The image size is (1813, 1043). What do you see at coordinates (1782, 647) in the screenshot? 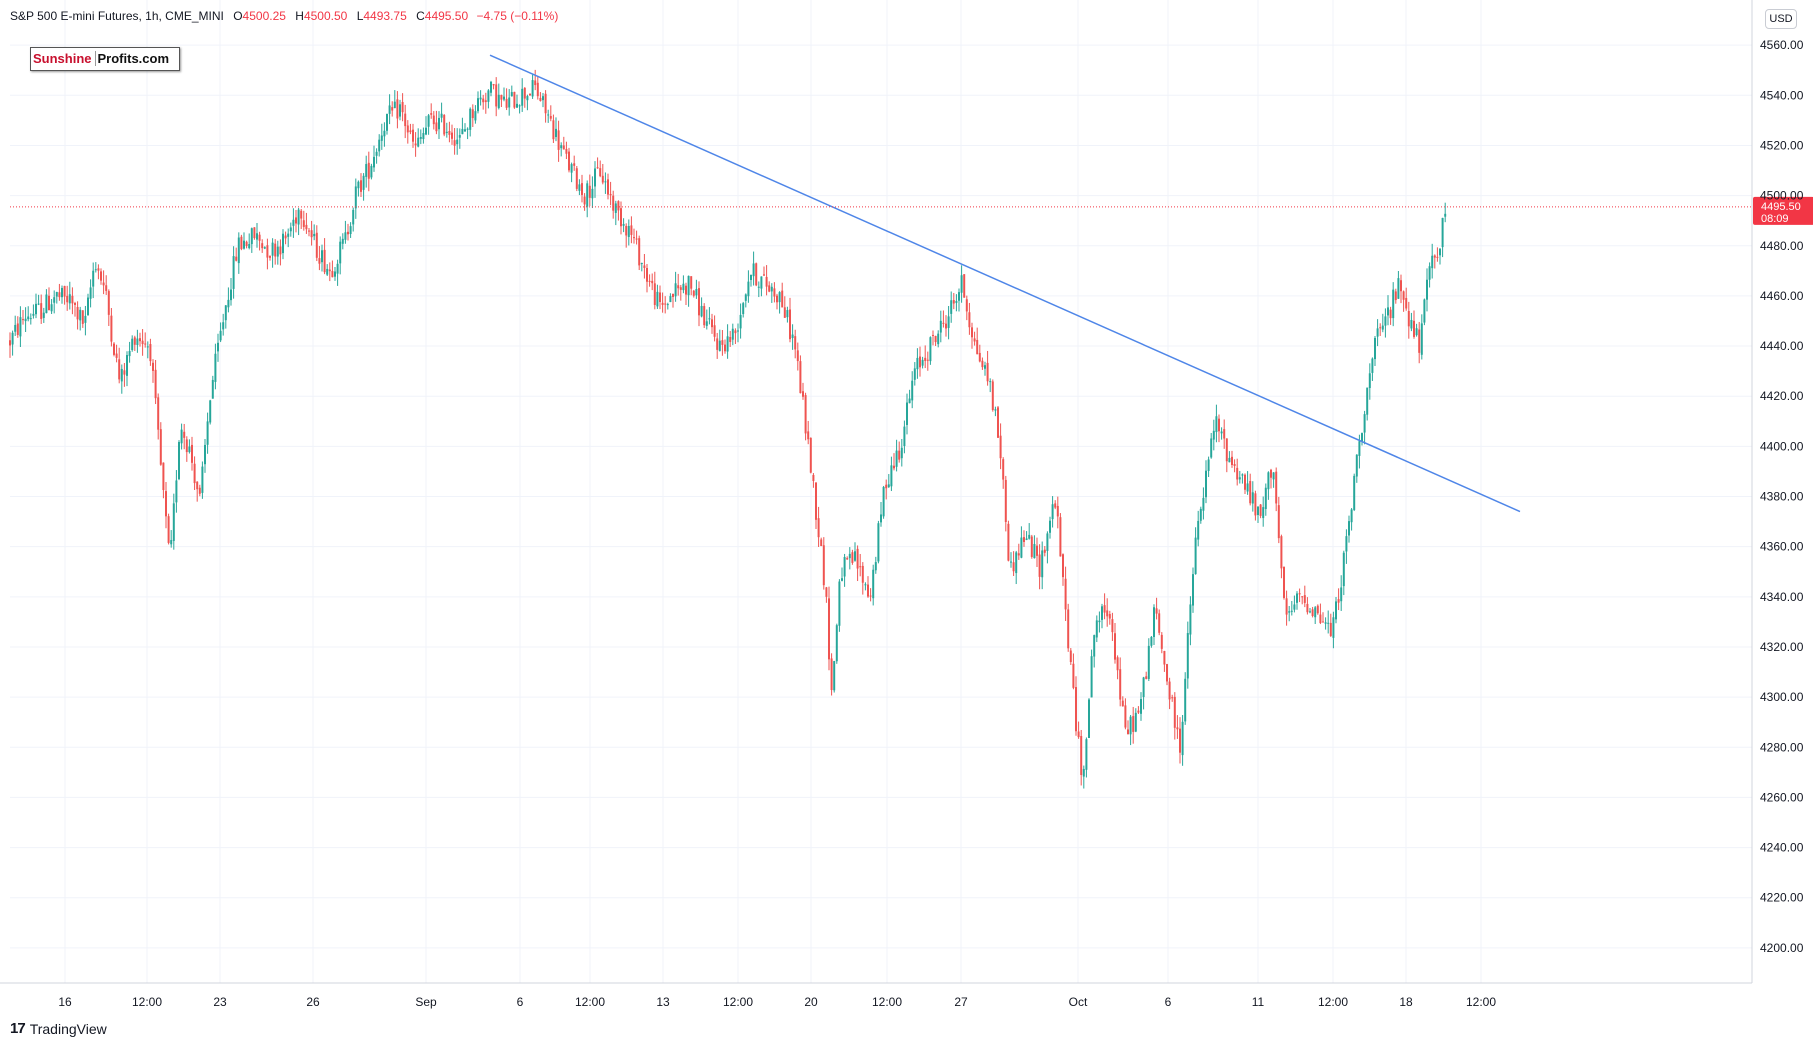
I see `y-tick-label: 4320.00` at bounding box center [1782, 647].